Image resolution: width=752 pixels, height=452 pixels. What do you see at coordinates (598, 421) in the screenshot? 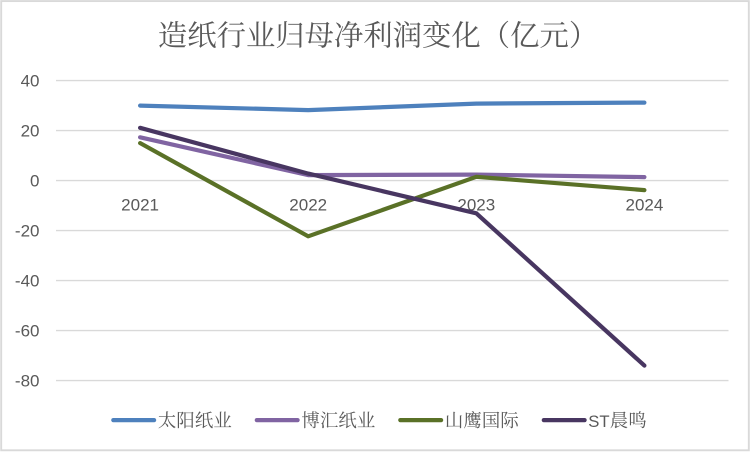
I see `svg-text: ST` at bounding box center [598, 421].